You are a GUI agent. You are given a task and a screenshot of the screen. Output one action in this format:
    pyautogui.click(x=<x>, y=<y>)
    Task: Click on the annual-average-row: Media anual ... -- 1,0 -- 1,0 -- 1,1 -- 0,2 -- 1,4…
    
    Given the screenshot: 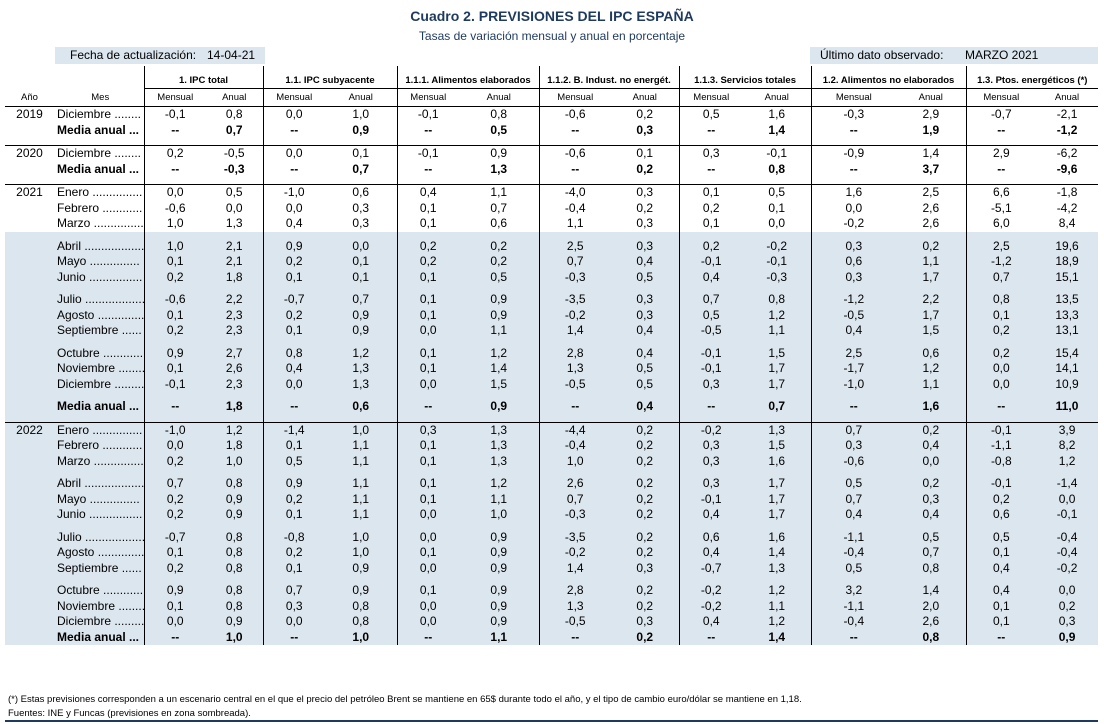 What is the action you would take?
    pyautogui.click(x=552, y=637)
    